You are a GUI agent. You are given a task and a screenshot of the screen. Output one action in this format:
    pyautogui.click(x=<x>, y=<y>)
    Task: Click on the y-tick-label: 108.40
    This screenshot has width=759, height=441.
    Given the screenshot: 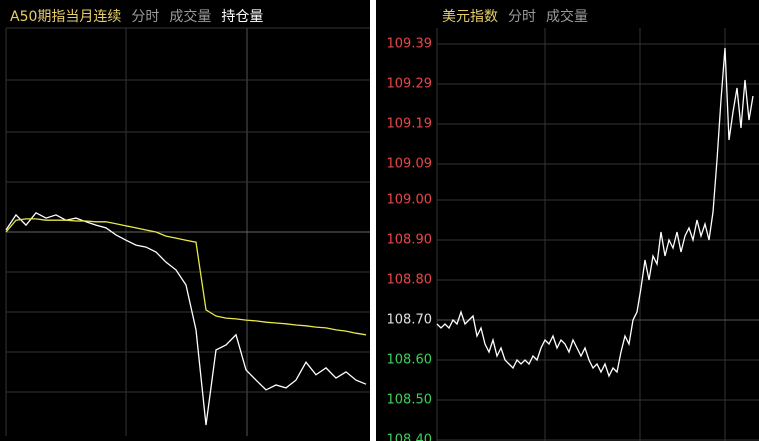 What is the action you would take?
    pyautogui.click(x=410, y=437)
    